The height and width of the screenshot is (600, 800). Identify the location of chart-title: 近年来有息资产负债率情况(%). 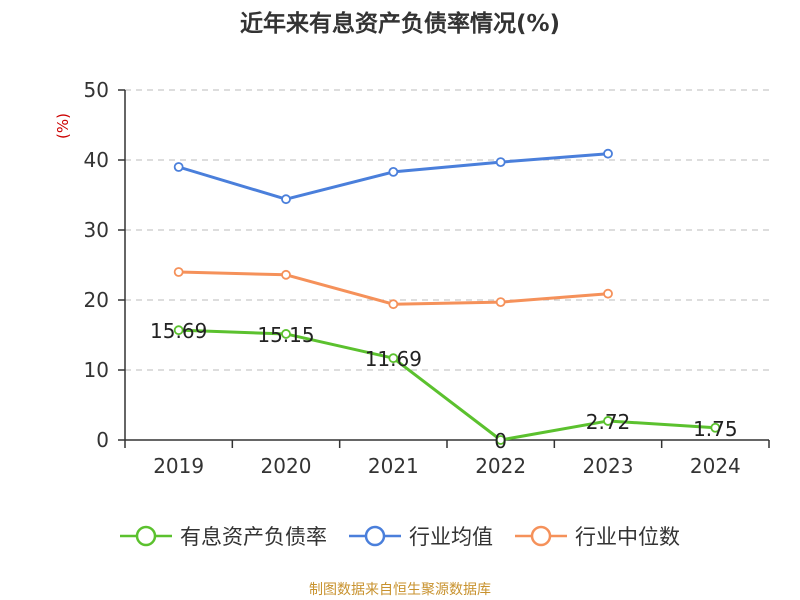
(400, 24).